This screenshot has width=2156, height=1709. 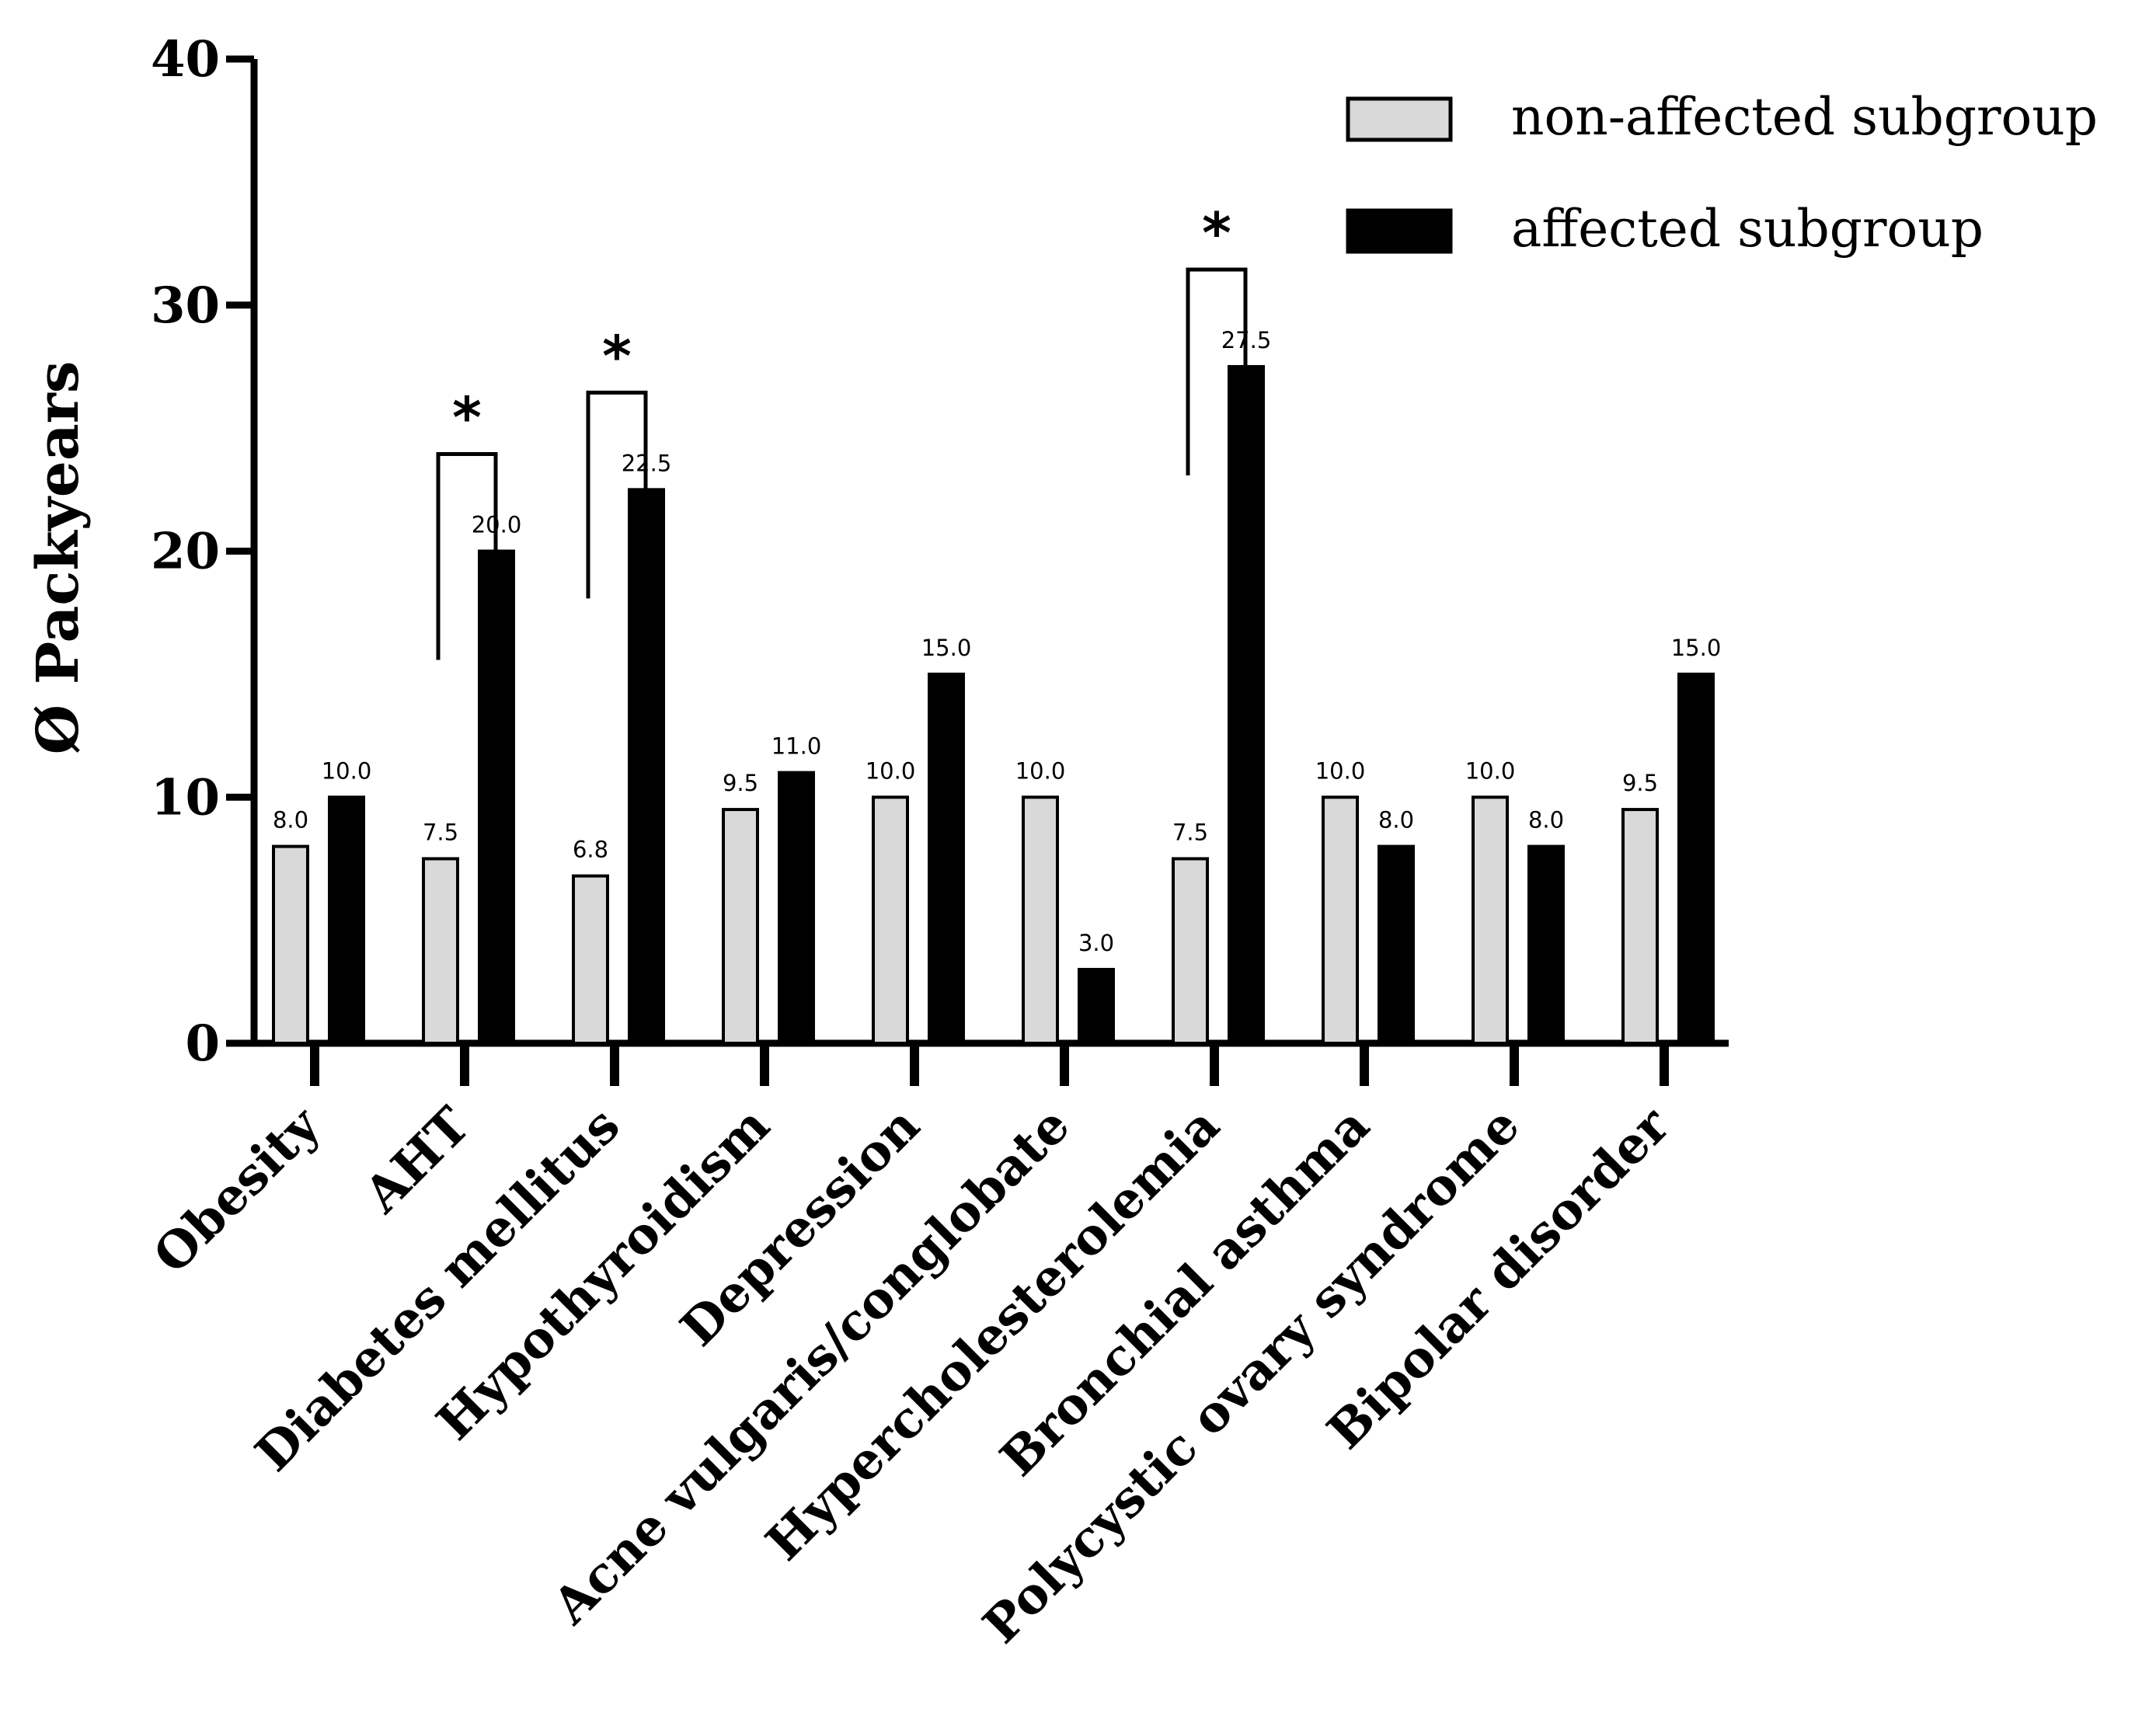 What do you see at coordinates (417, 1160) in the screenshot?
I see `x-tick-label: AHT` at bounding box center [417, 1160].